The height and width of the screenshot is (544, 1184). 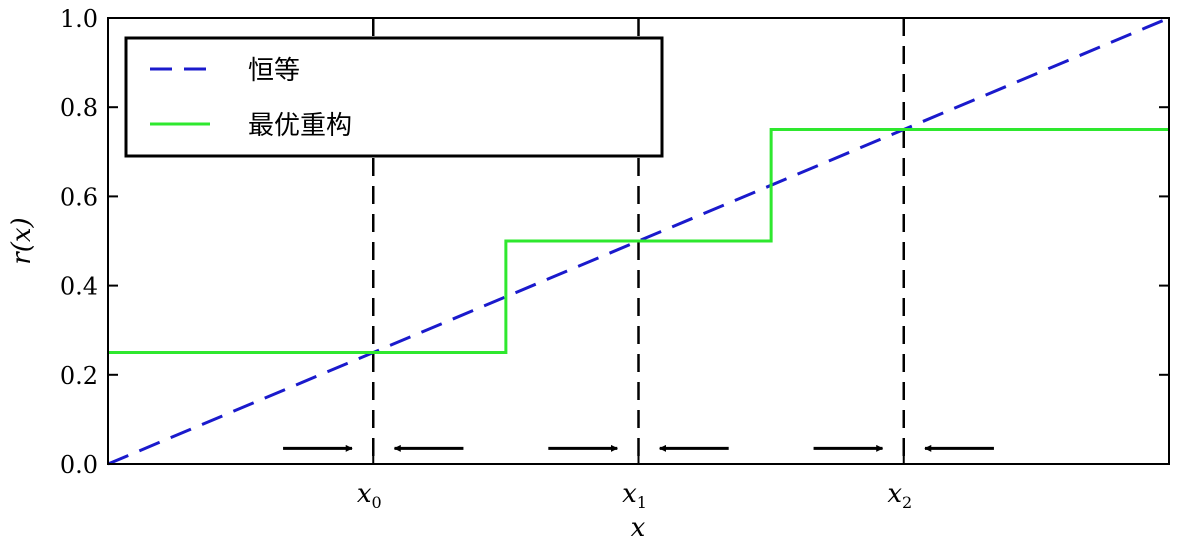 What do you see at coordinates (899, 495) in the screenshot?
I see `x-tick-label-2: x2` at bounding box center [899, 495].